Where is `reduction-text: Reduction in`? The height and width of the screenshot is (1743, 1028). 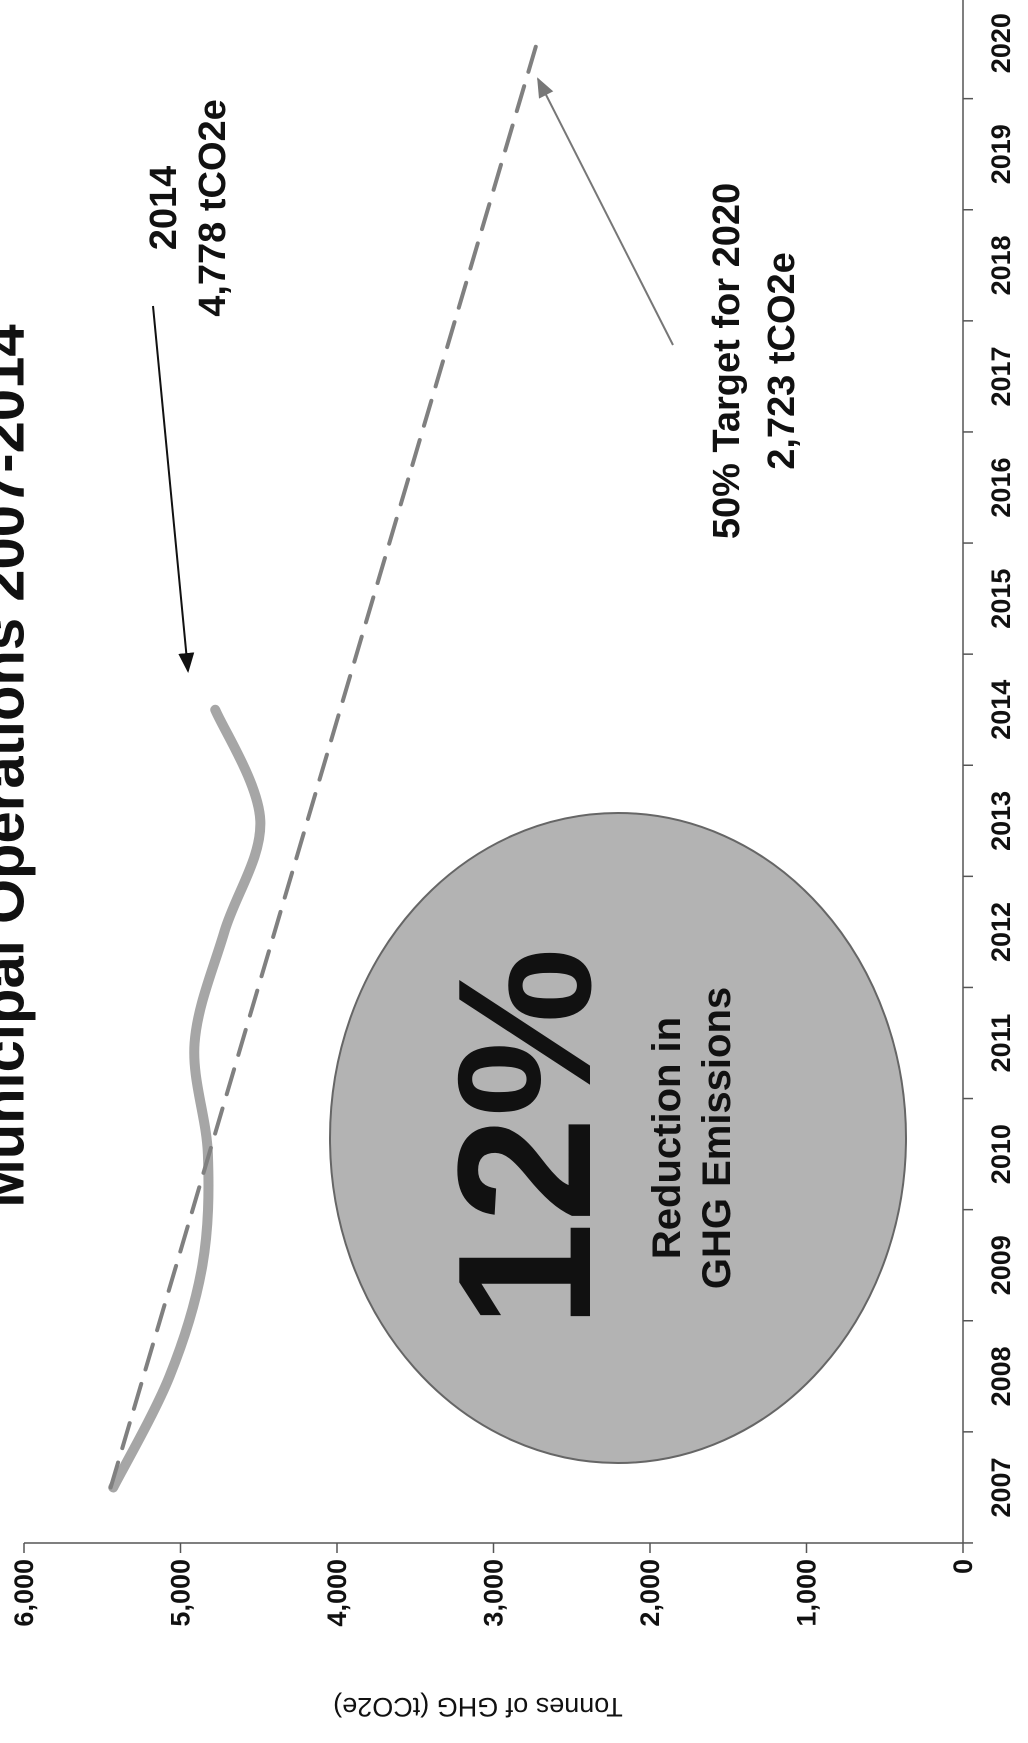 reduction-text: Reduction in is located at coordinates (667, 1138).